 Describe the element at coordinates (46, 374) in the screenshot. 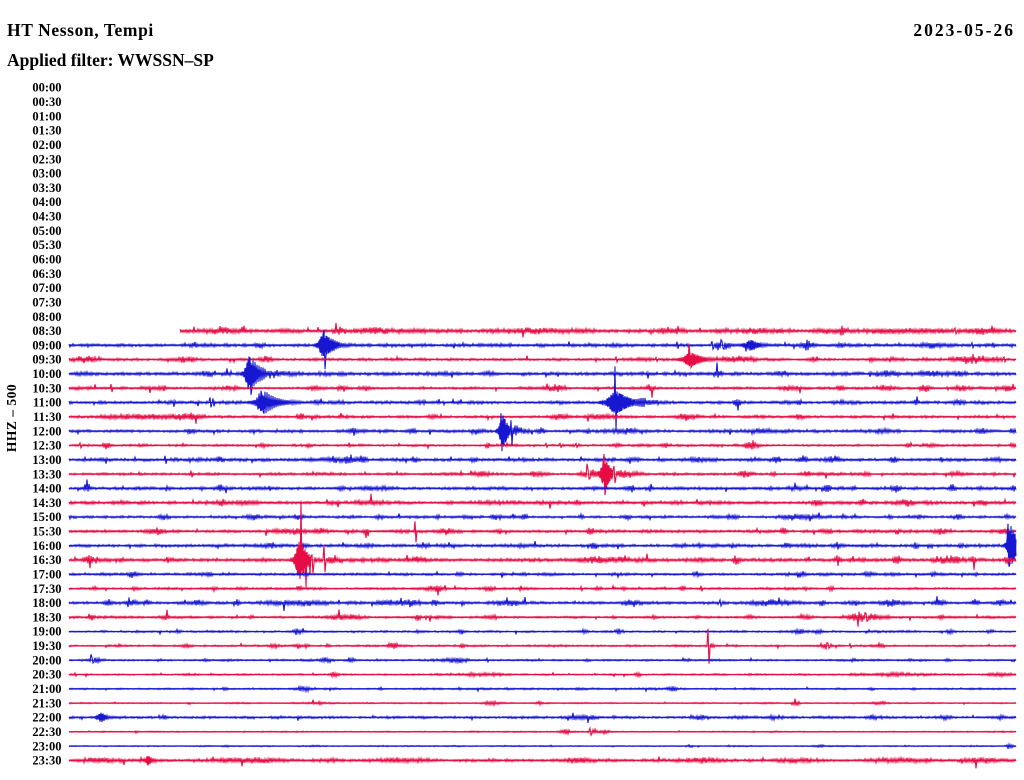

I see `svg-text: 10:00` at that location.